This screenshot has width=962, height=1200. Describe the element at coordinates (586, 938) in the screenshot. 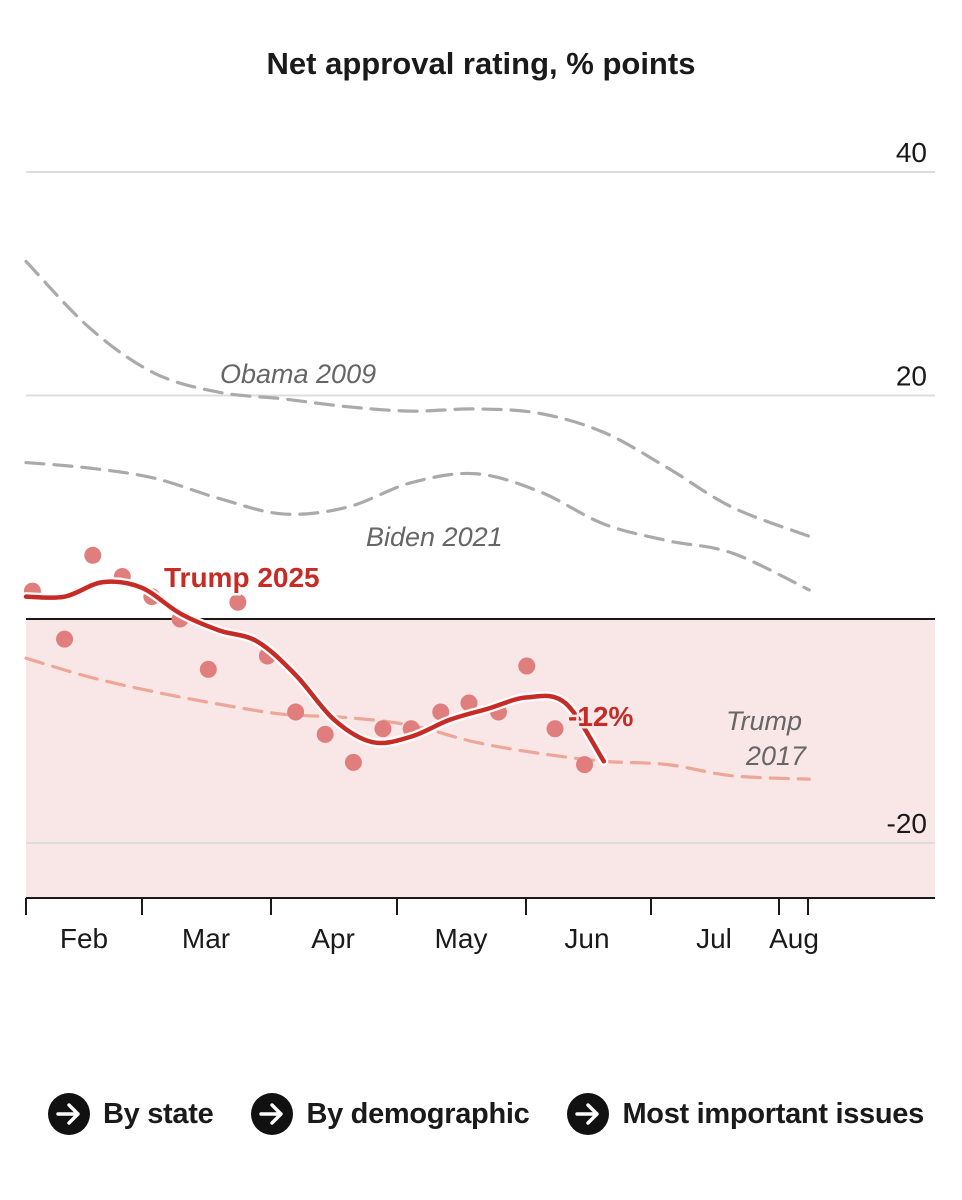

I see `x-tick-label: Jun` at that location.